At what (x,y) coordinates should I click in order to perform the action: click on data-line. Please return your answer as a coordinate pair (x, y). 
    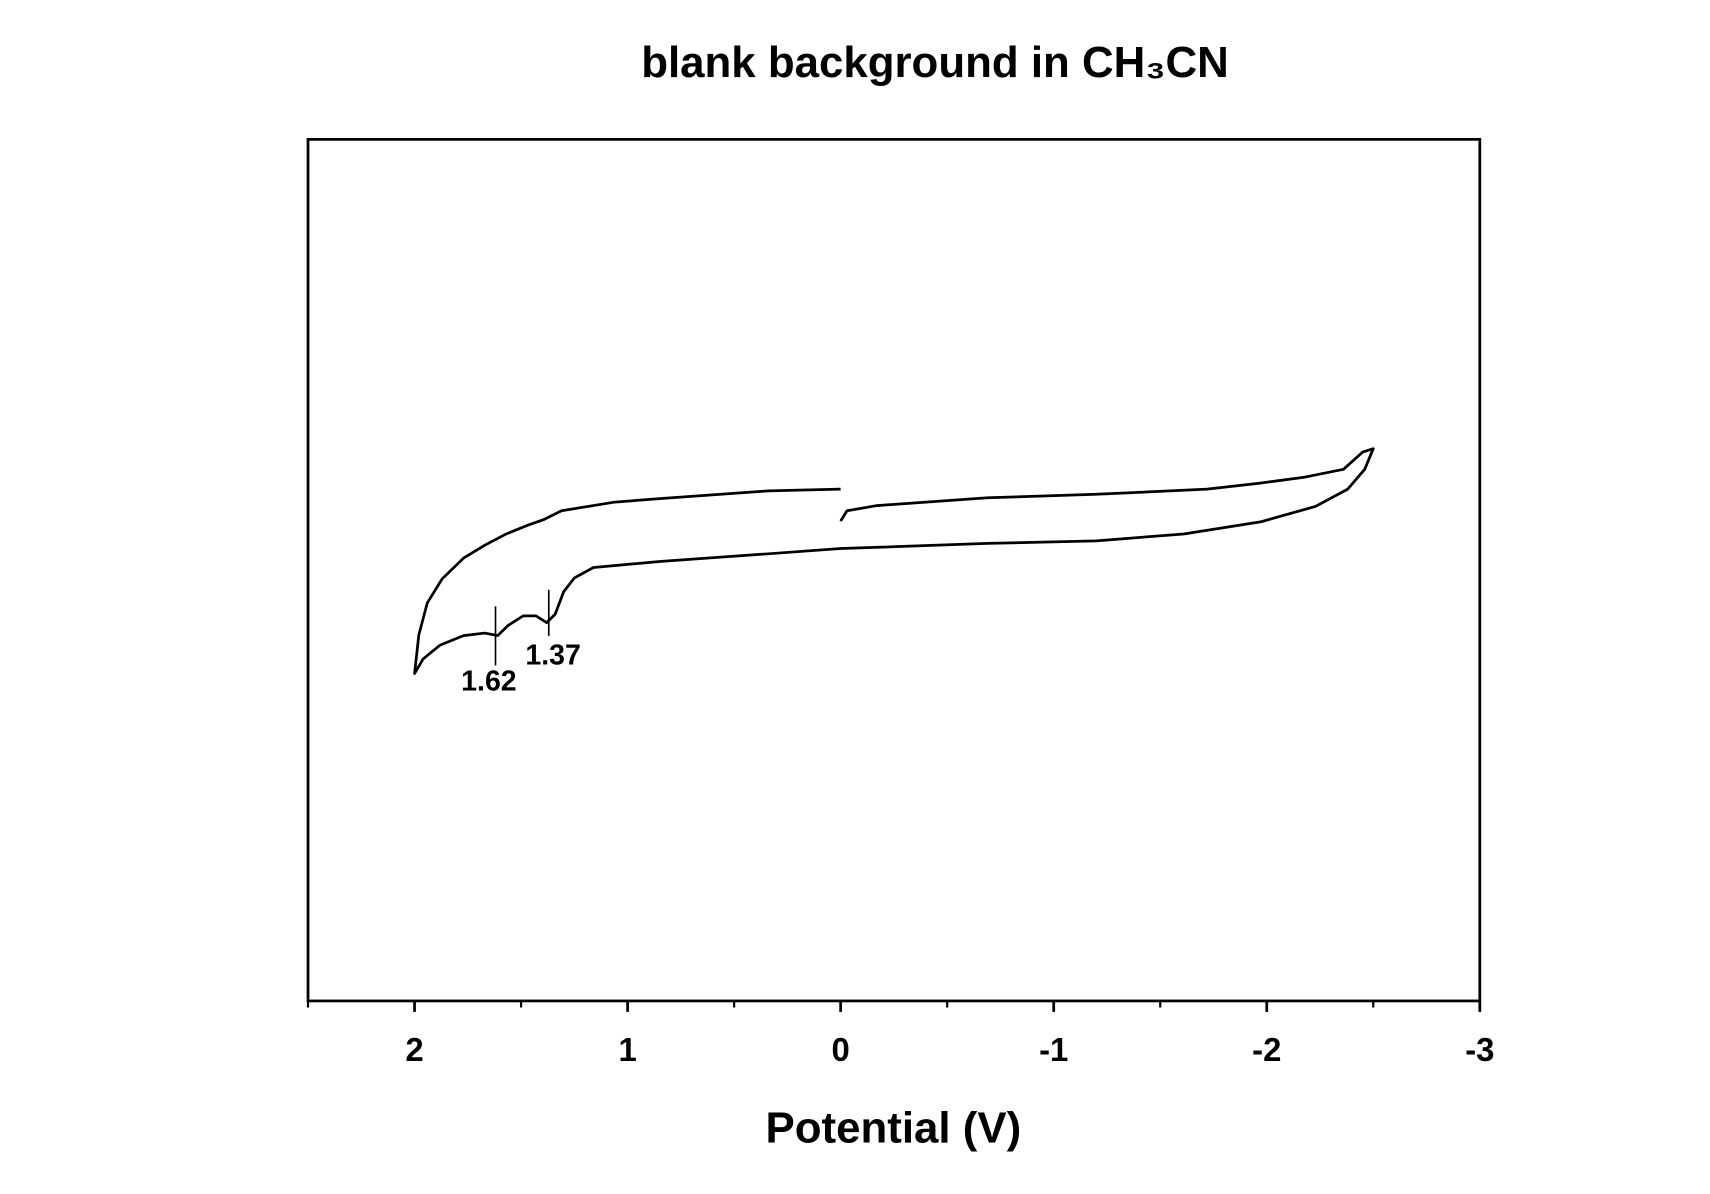
    Looking at the image, I should click on (894, 561).